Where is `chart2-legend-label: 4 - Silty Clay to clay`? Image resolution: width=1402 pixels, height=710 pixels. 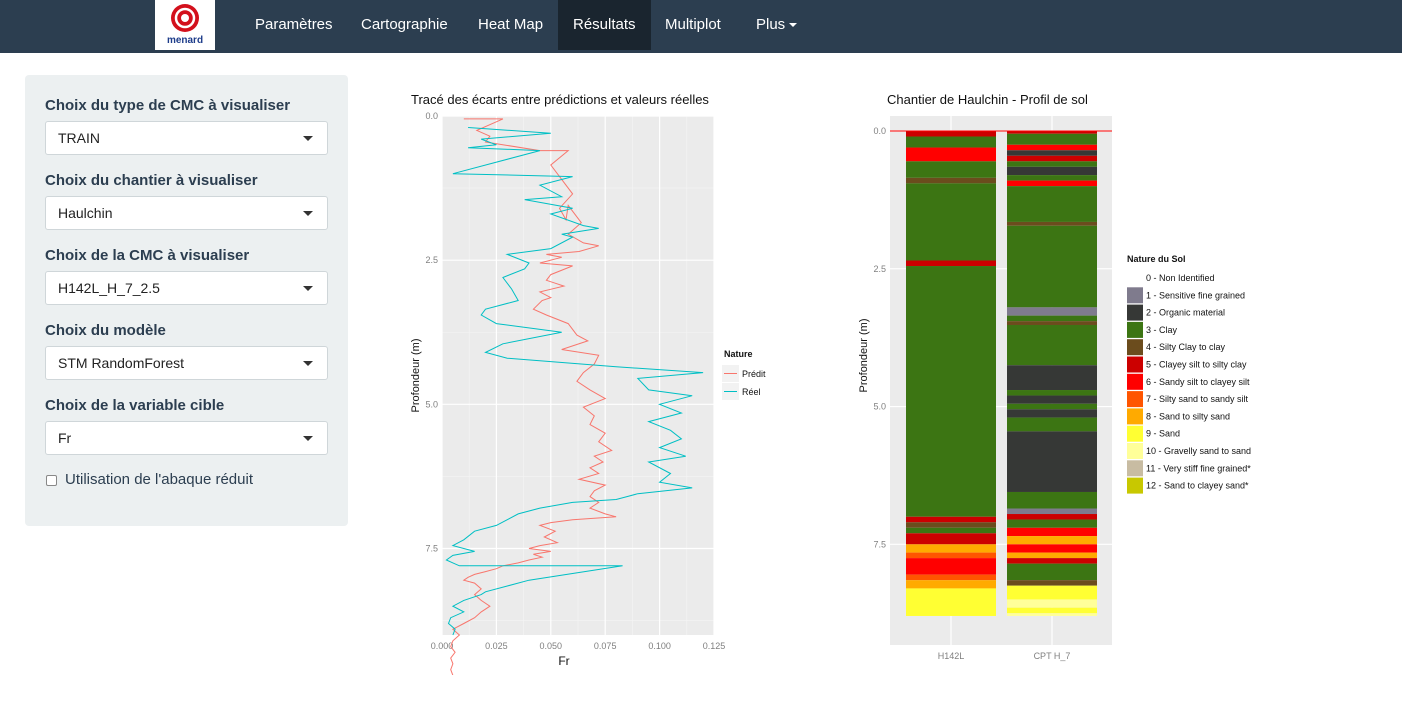 chart2-legend-label: 4 - Silty Clay to clay is located at coordinates (1186, 347).